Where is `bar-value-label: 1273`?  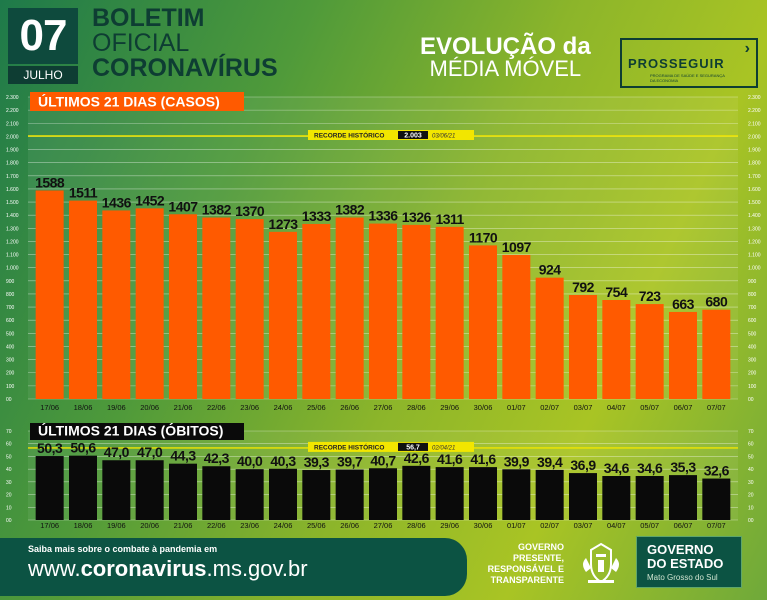
bar-value-label: 1273 is located at coordinates (283, 224).